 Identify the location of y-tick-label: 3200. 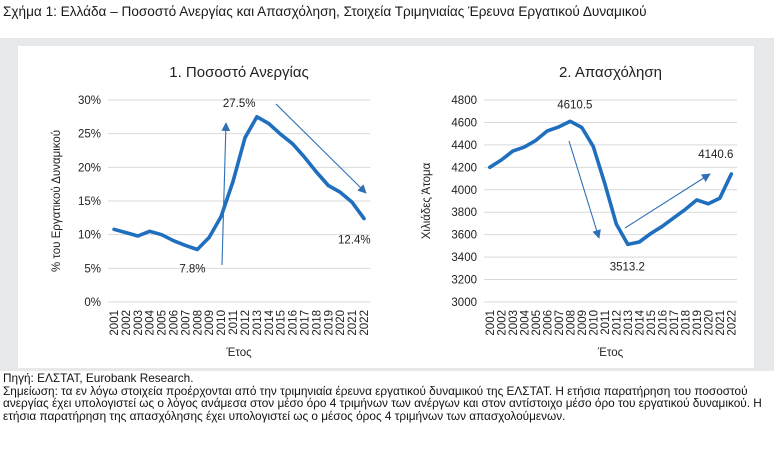
(464, 281).